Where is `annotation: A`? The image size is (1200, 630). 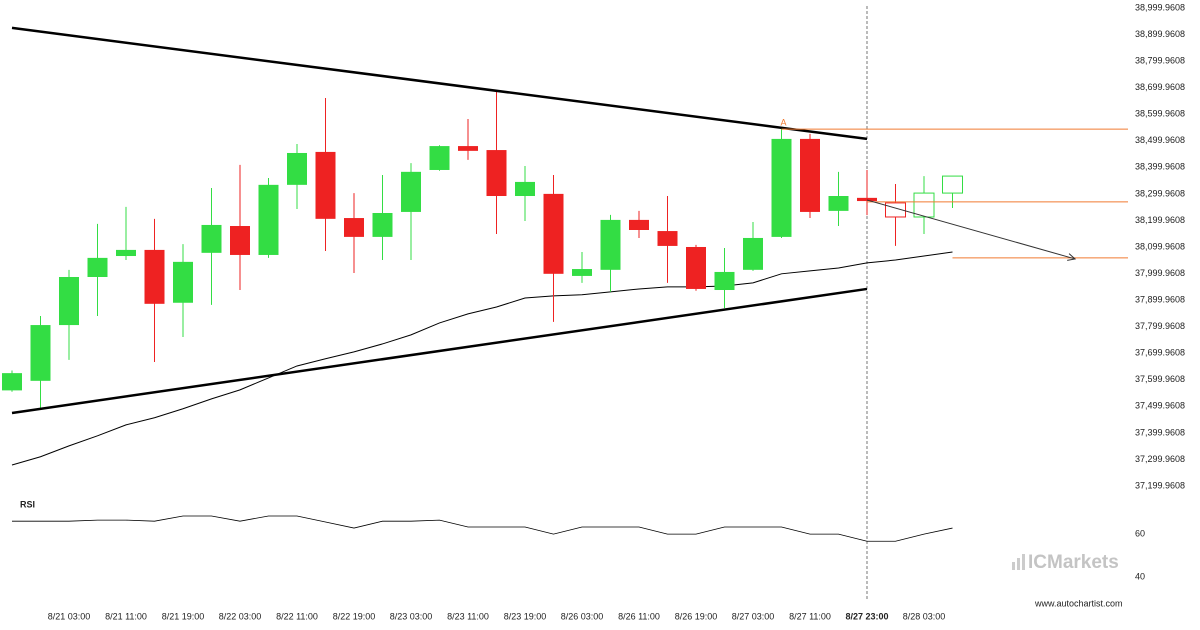 annotation: A is located at coordinates (783, 122).